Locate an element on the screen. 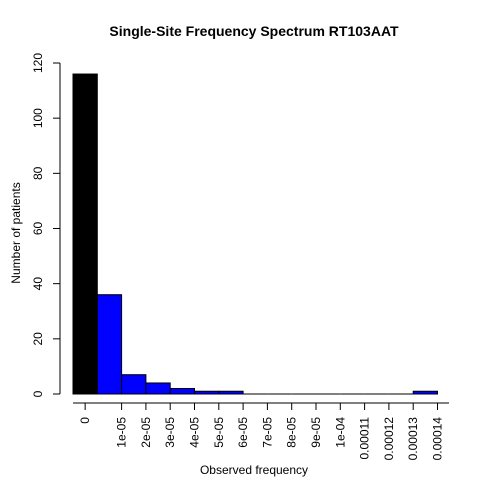 This screenshot has height=480, width=480. y-tick-label-2: 40 is located at coordinates (38, 284).